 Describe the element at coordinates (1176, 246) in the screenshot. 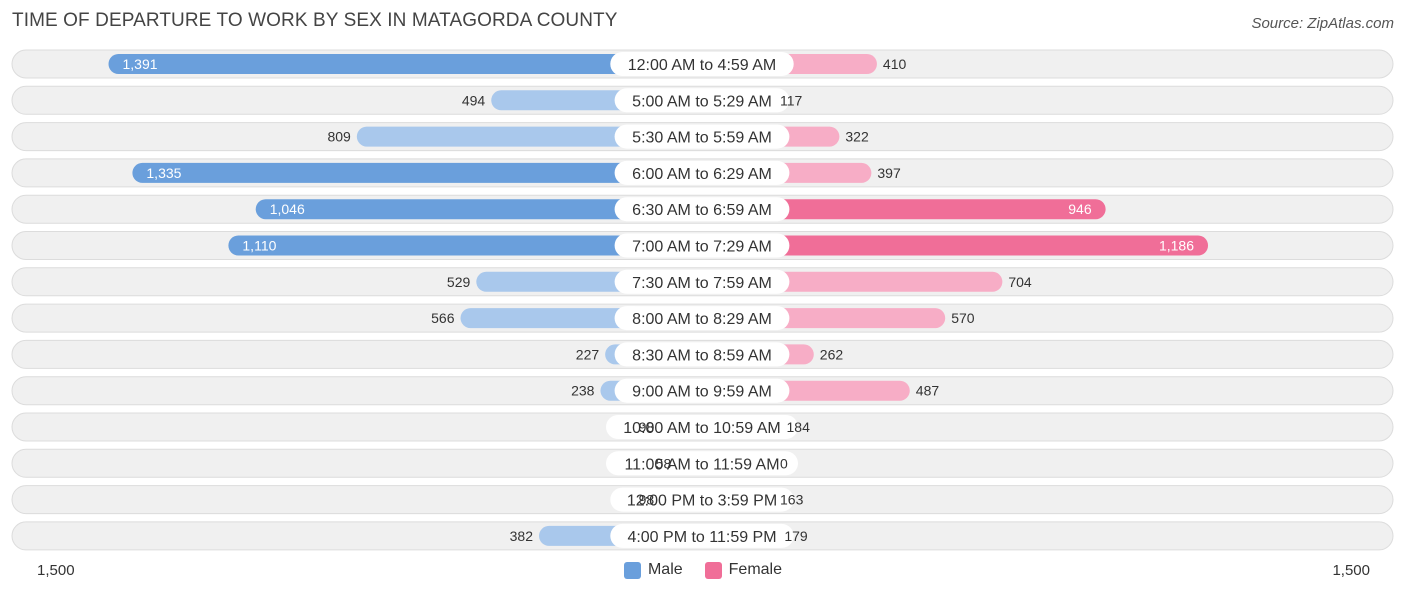

I see `female-value-label: 1,186` at that location.